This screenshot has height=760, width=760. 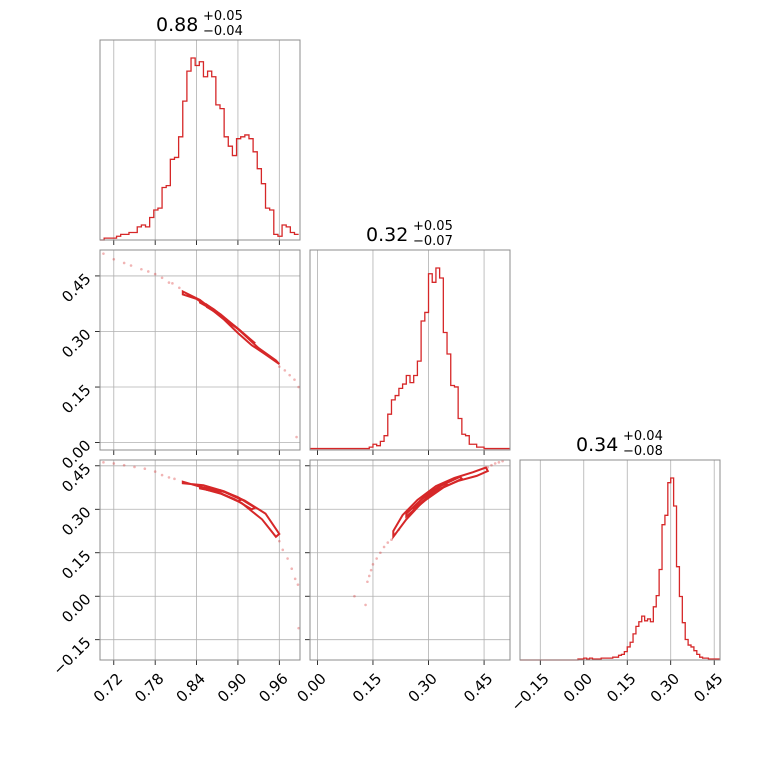 What do you see at coordinates (273, 688) in the screenshot?
I see `x-tick-label: 0.96` at bounding box center [273, 688].